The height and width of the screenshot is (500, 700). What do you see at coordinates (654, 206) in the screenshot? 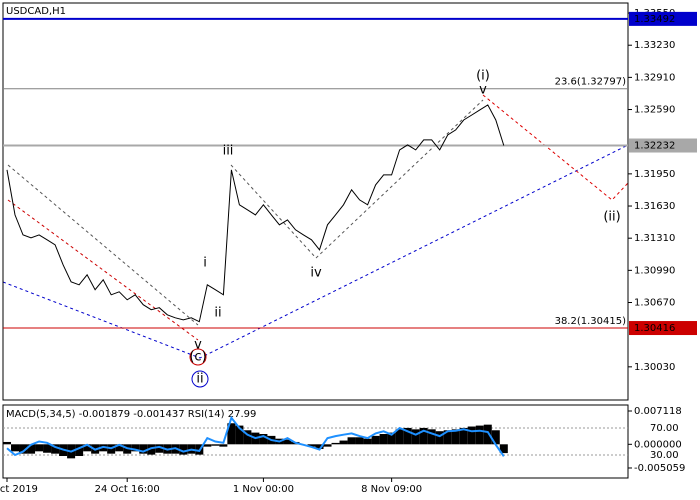
I see `y-tick-label: 1.31630` at bounding box center [654, 206].